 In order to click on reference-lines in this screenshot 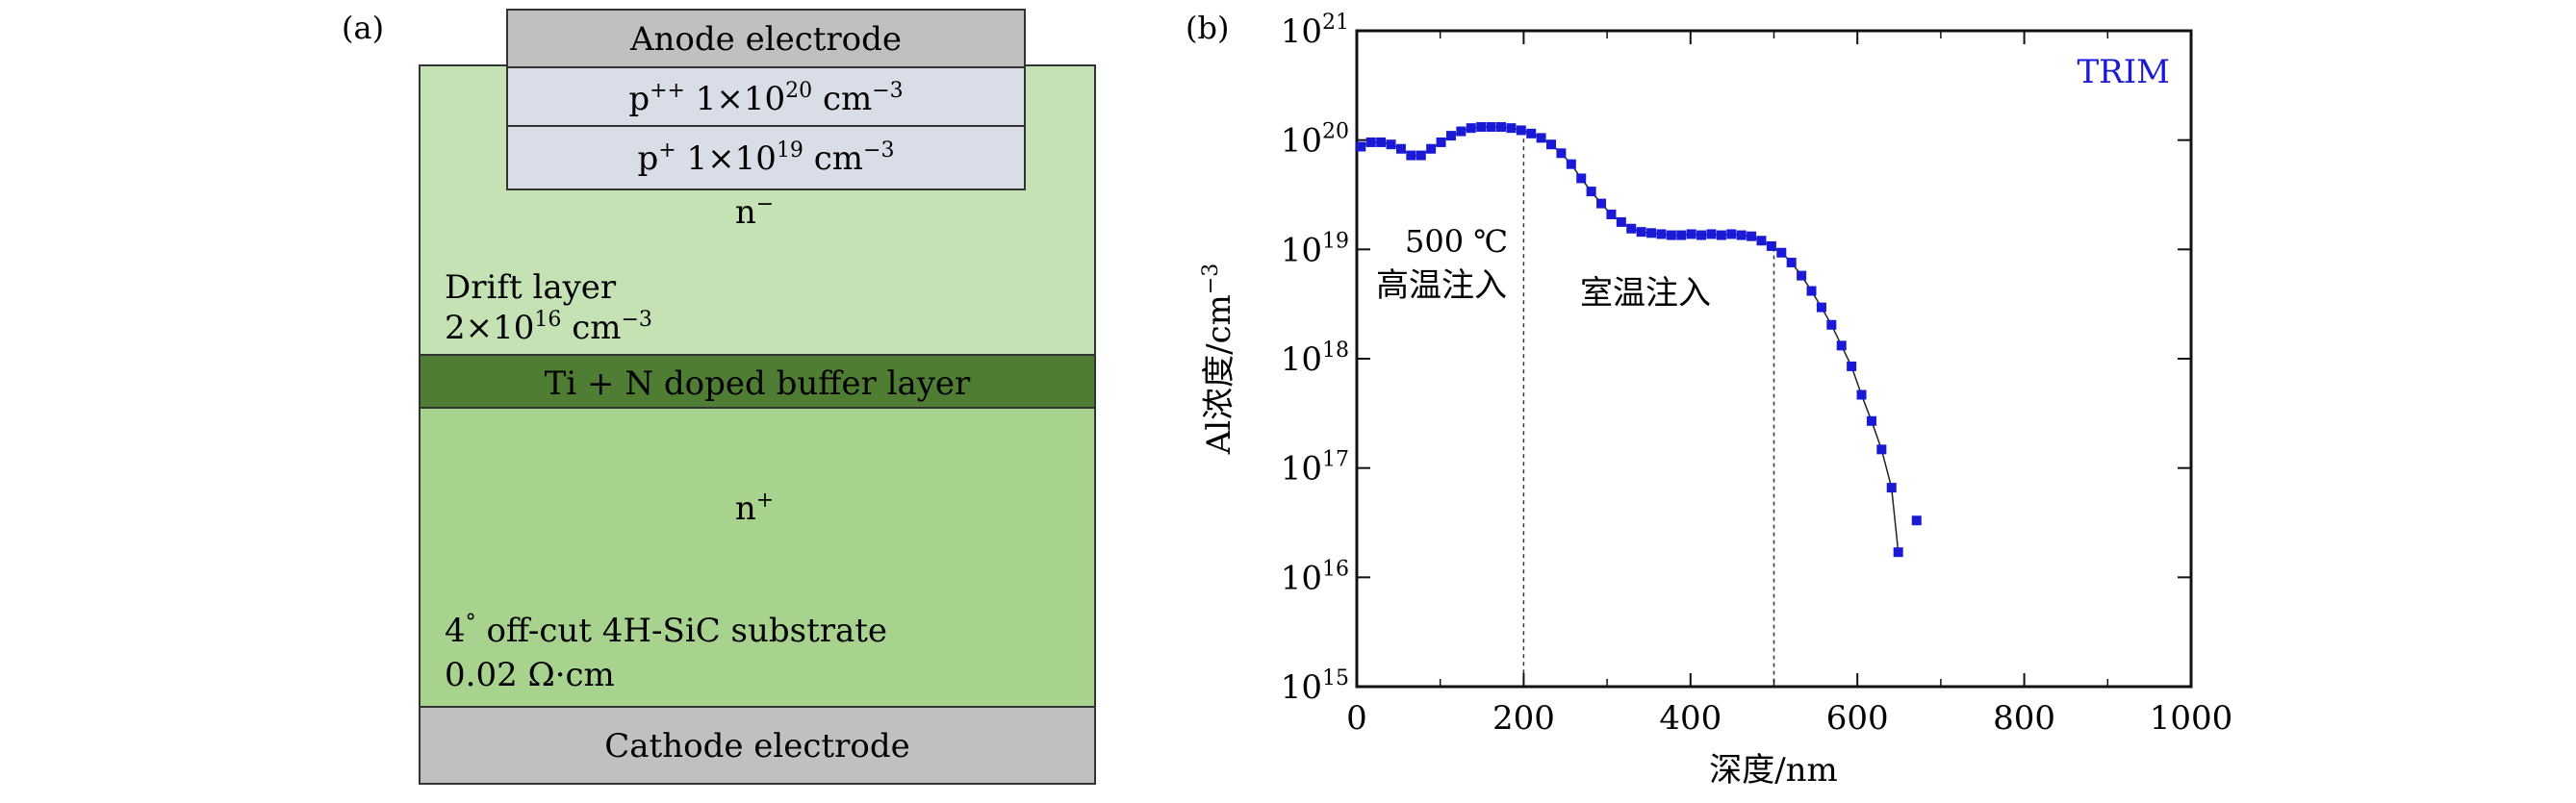, I will do `click(1648, 409)`.